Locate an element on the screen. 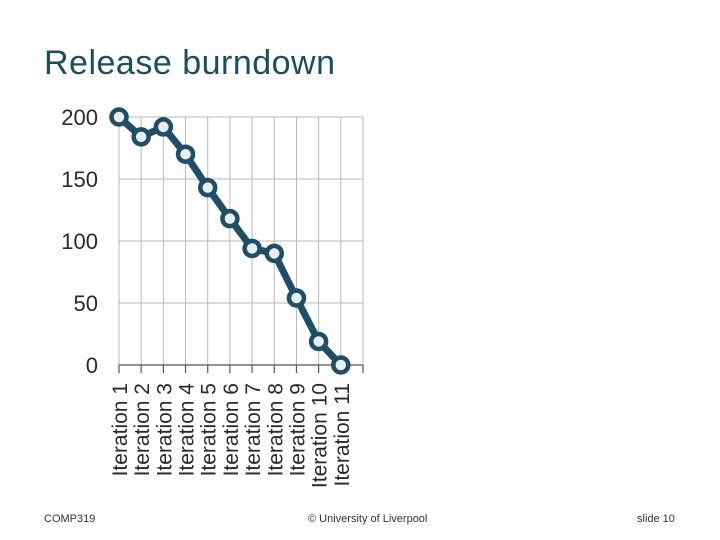 This screenshot has height=540, width=720. footer-course-code: COMP319 is located at coordinates (70, 519).